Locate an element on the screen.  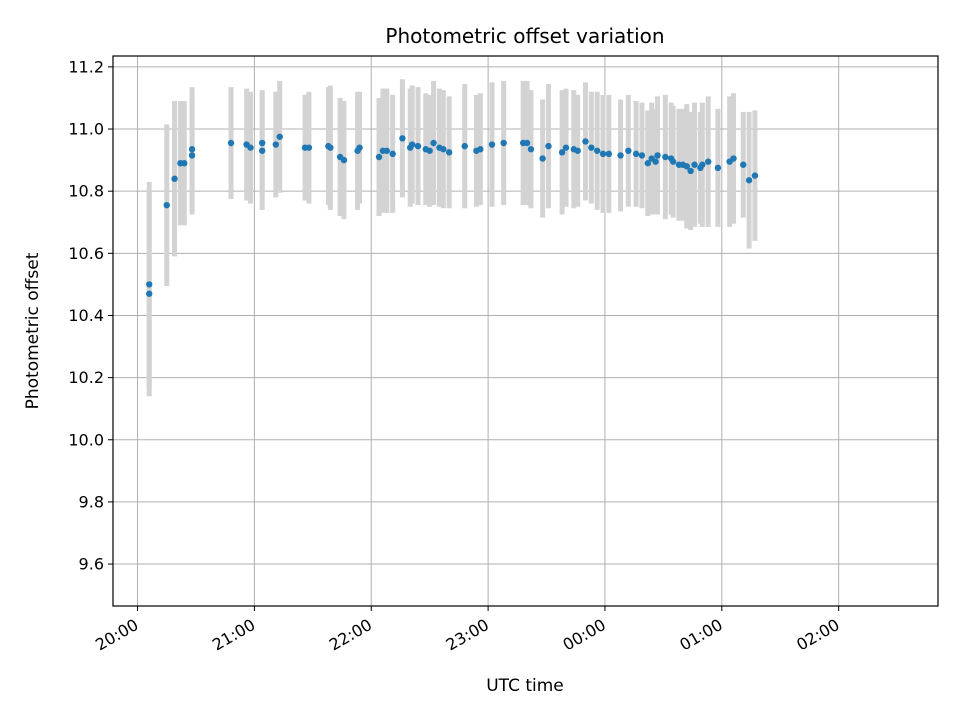
y-tick-label: 10.0 is located at coordinates (86, 439).